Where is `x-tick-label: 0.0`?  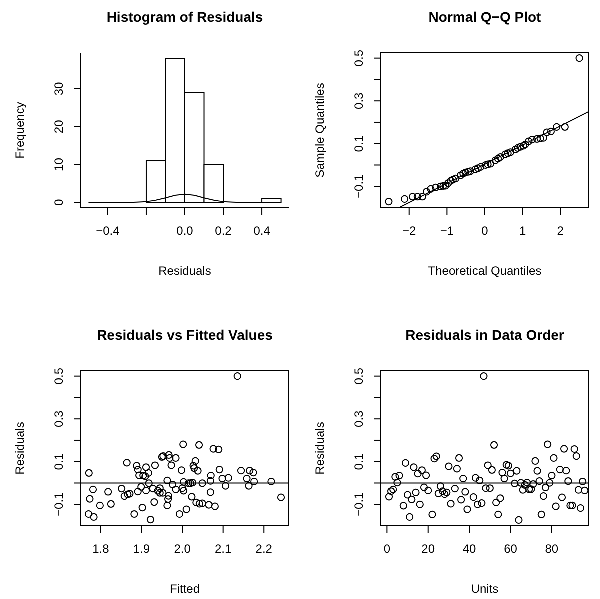 x-tick-label: 0.0 is located at coordinates (185, 231).